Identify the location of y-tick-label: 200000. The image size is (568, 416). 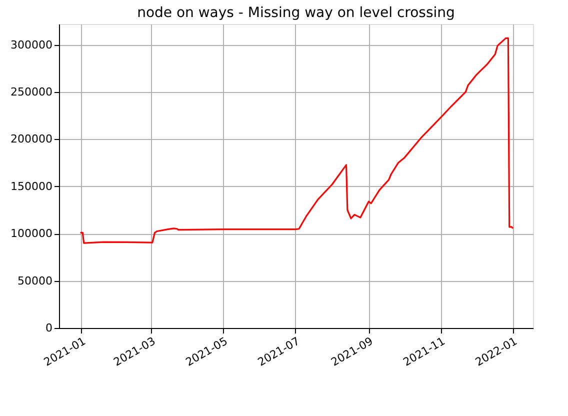
(31, 139).